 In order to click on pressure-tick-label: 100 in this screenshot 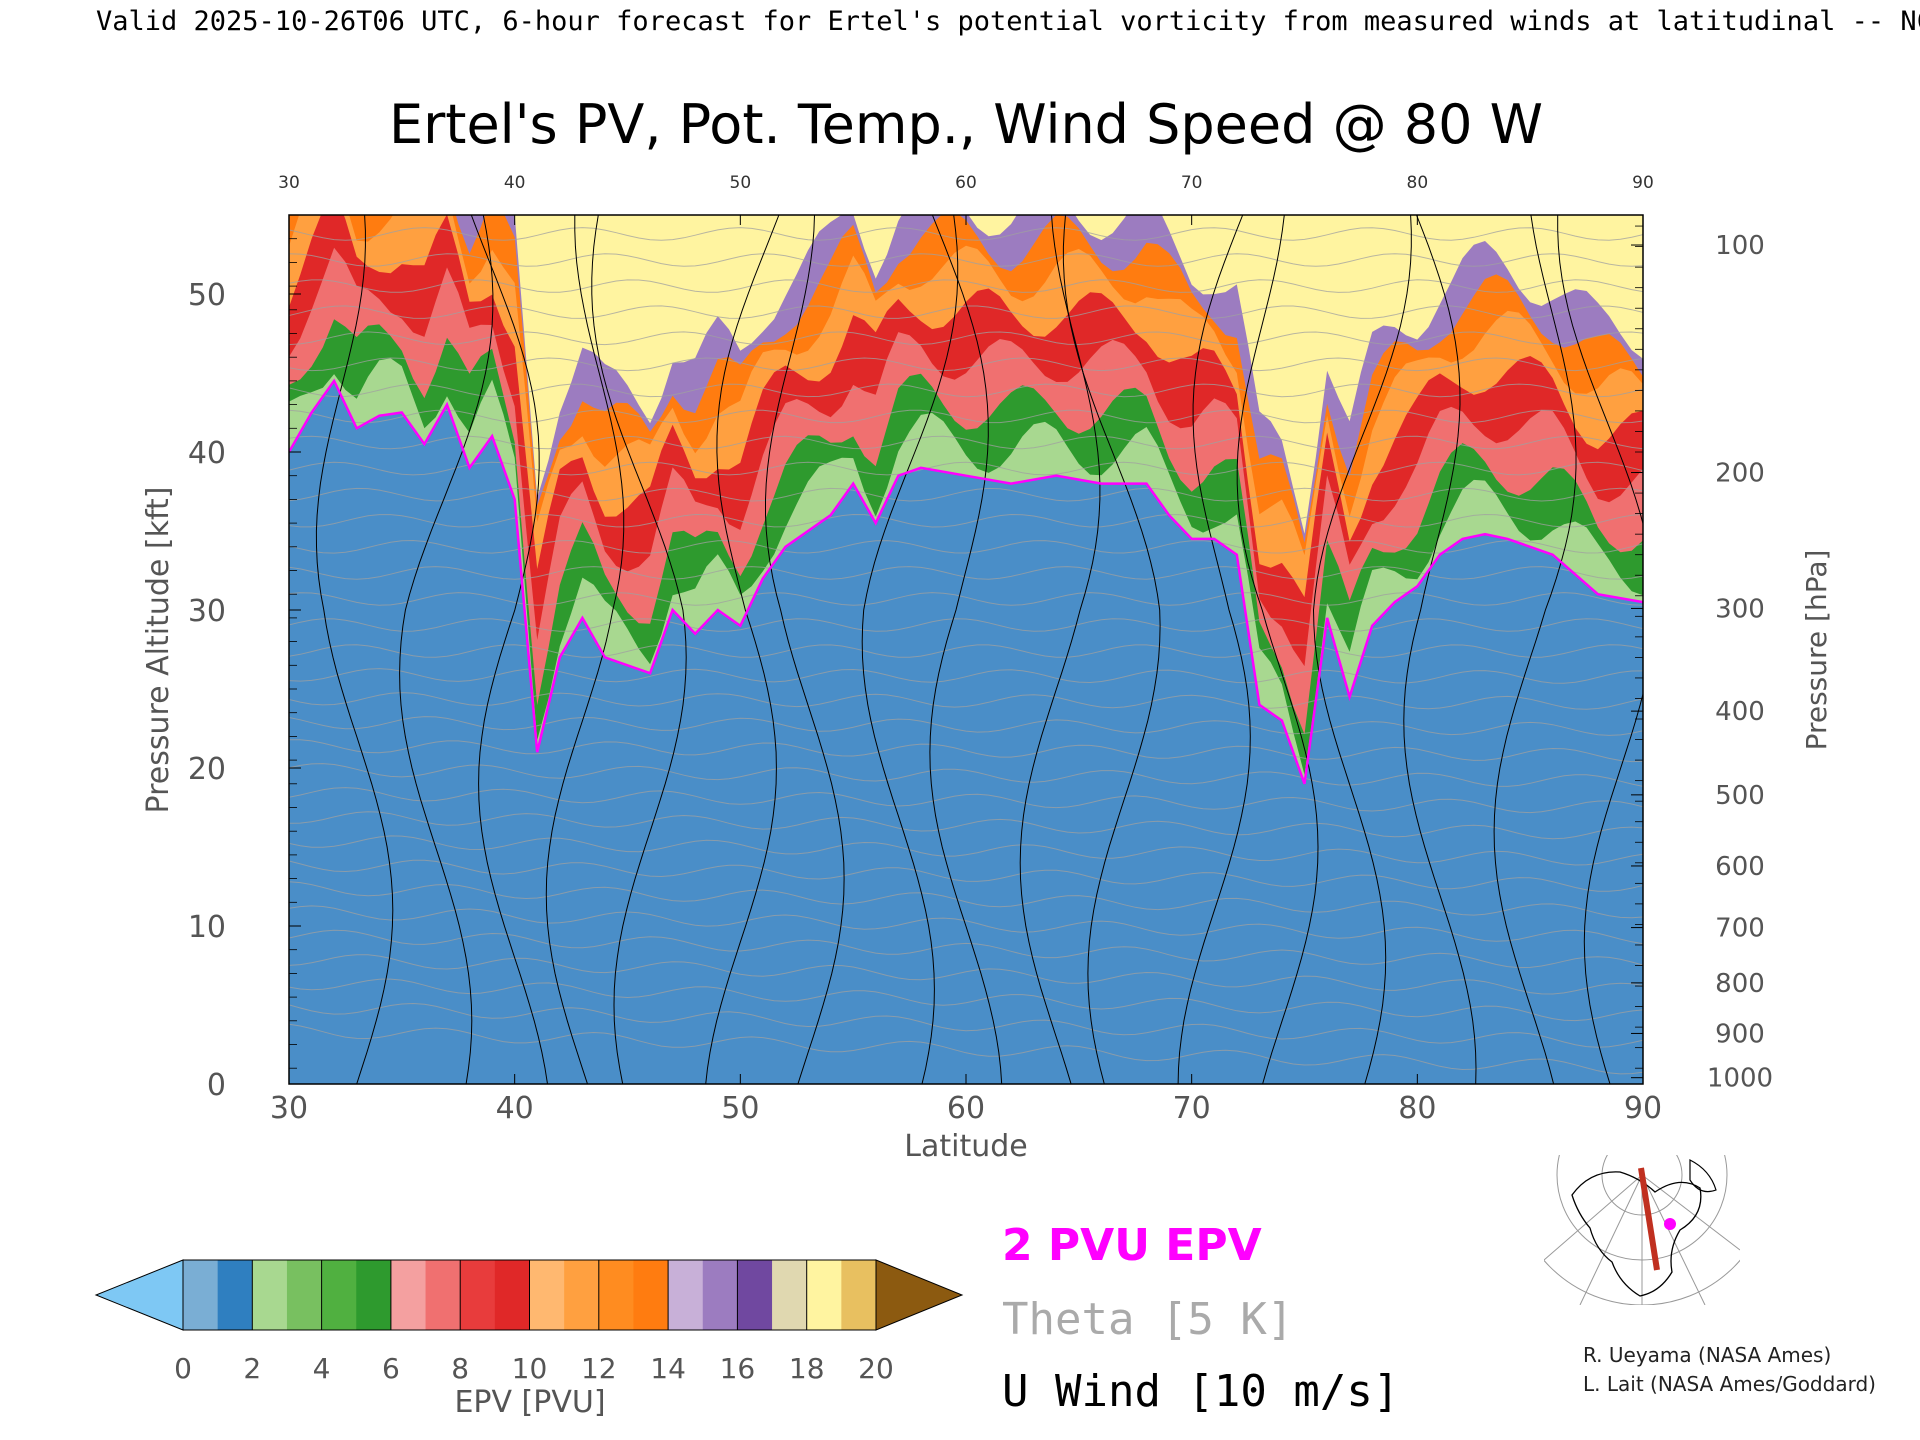, I will do `click(1740, 246)`.